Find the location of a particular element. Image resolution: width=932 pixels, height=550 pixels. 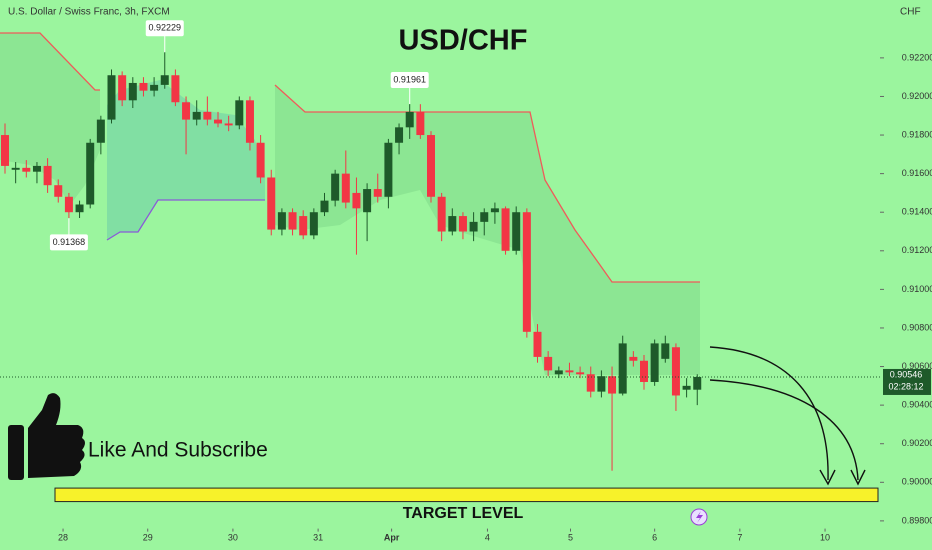

resistance-line is located at coordinates (50, 61).